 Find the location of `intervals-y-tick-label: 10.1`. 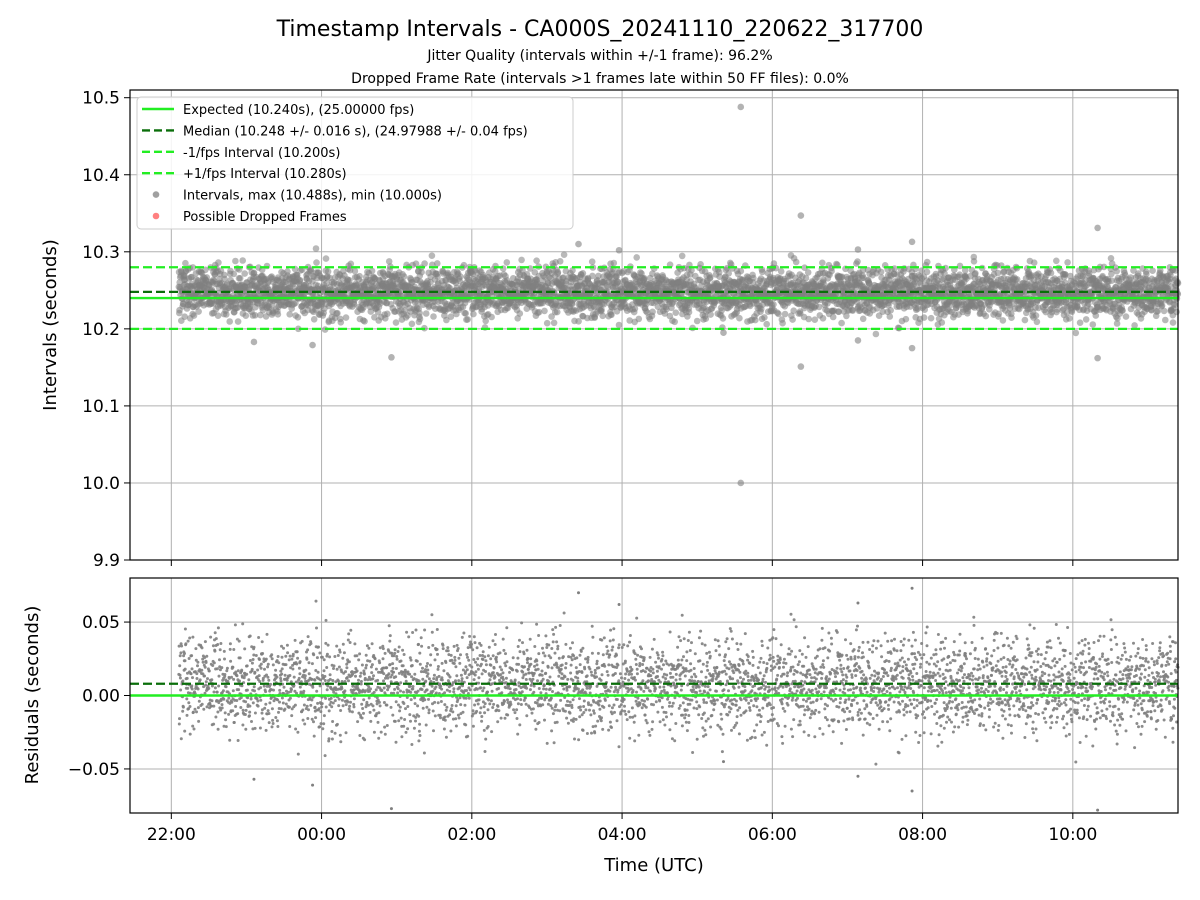

intervals-y-tick-label: 10.1 is located at coordinates (101, 407).